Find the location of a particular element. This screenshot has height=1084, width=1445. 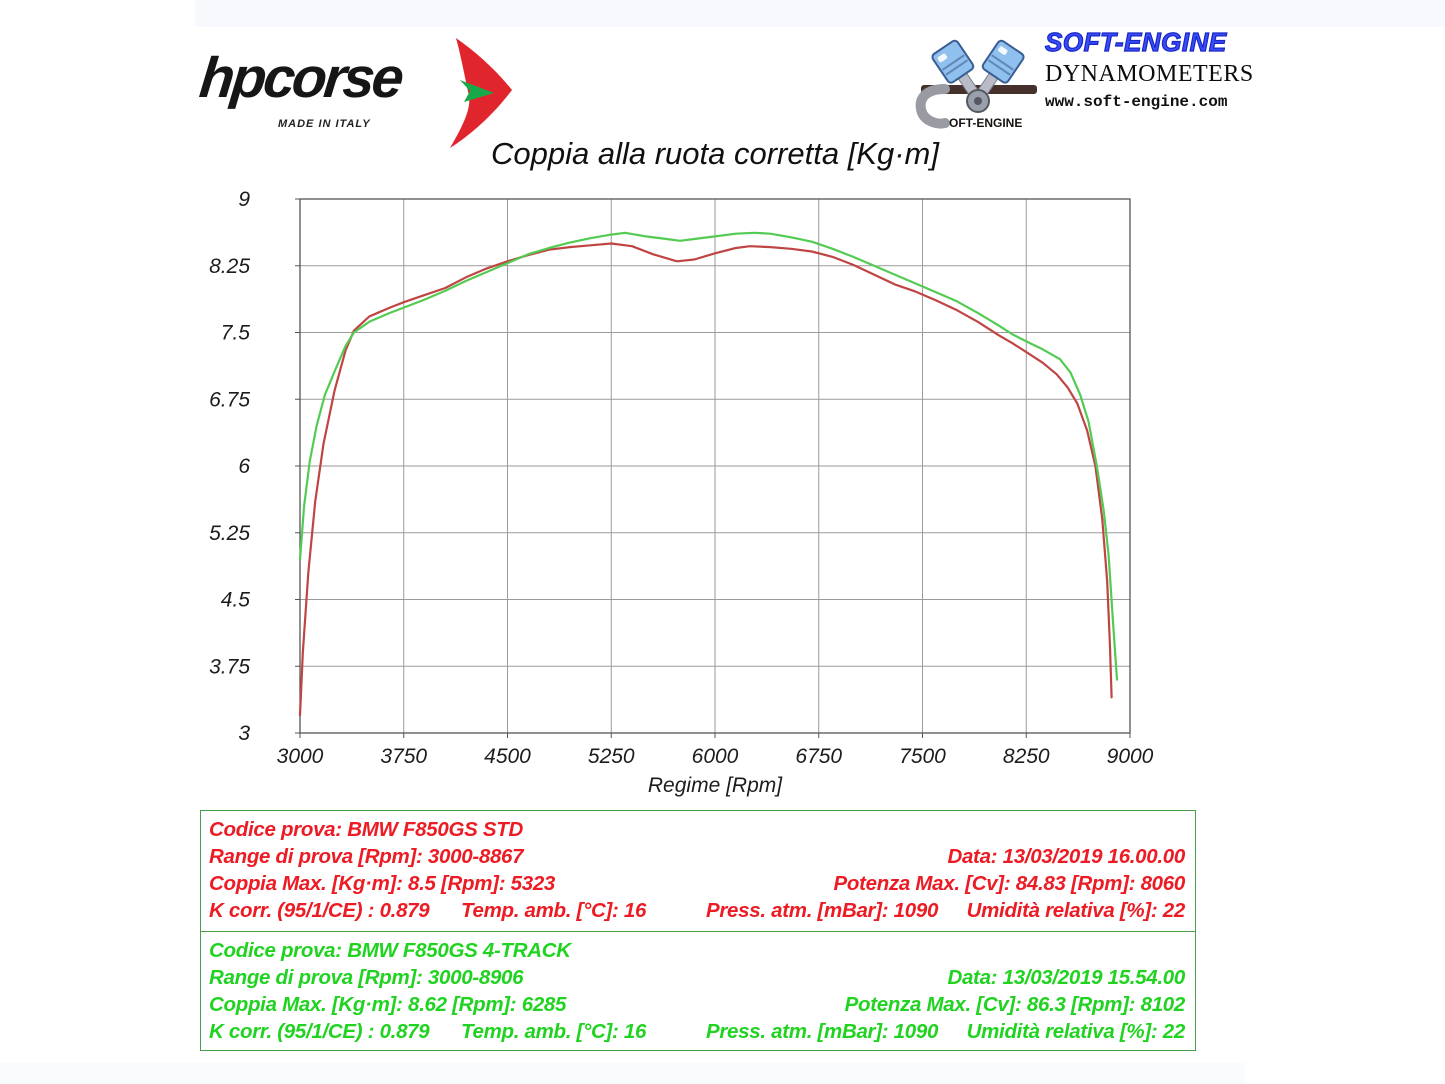

bottom-margin-strip is located at coordinates (622, 1073).